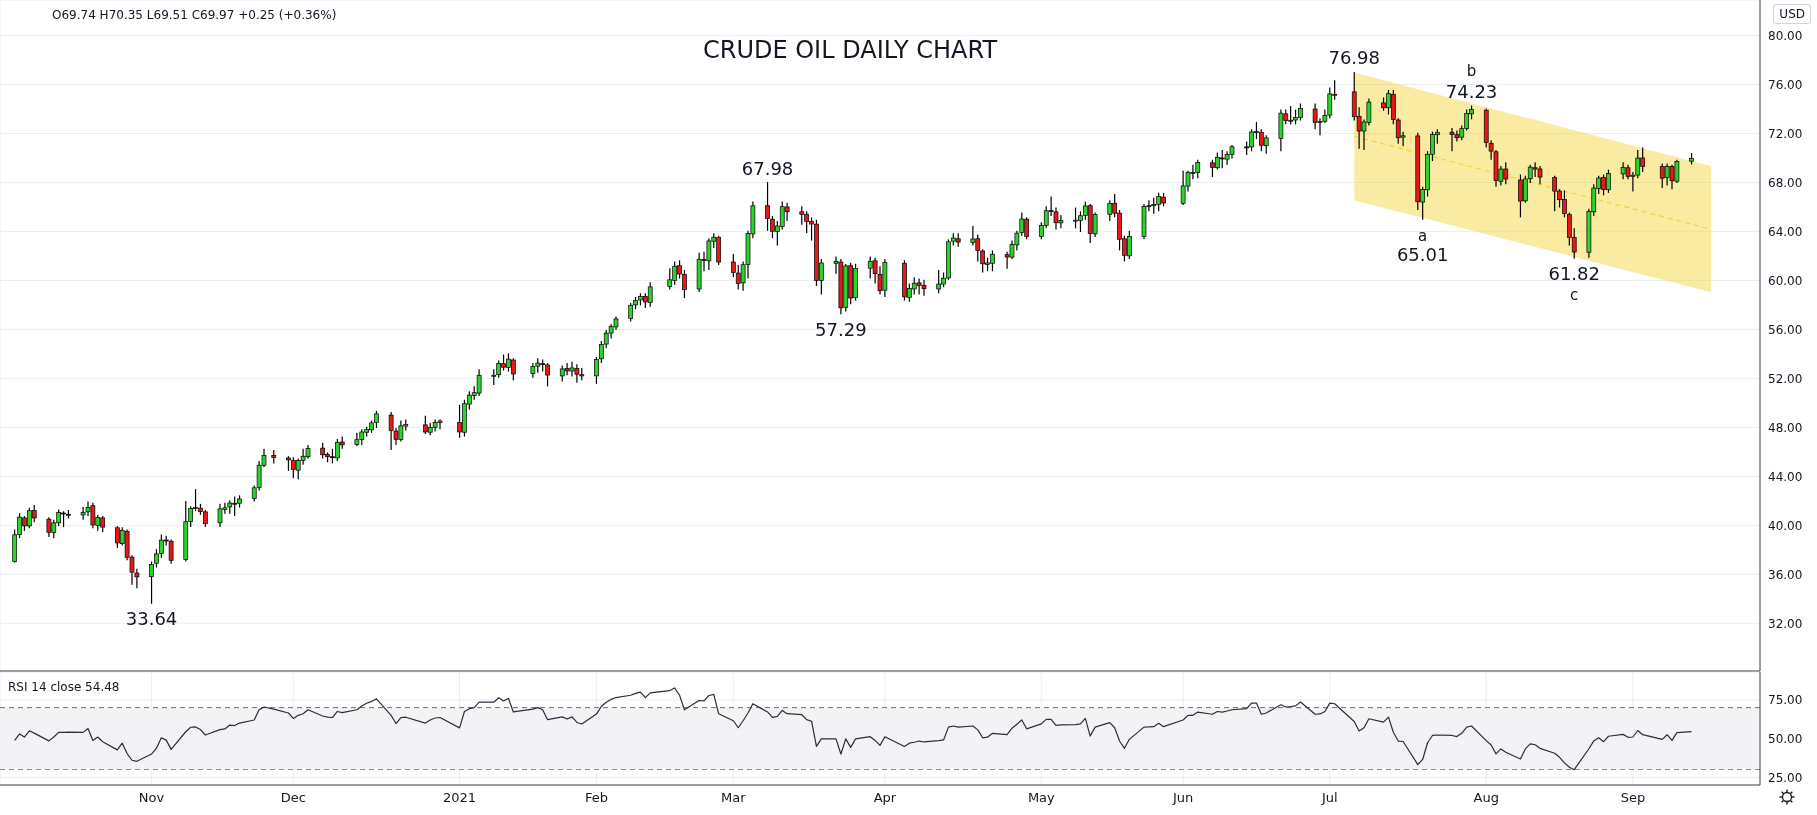 This screenshot has width=1817, height=815. I want to click on y-tick-label: 75.00, so click(1785, 700).